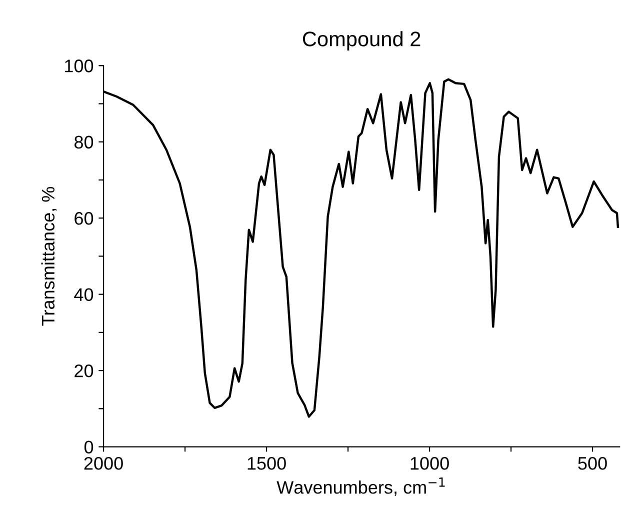 Image resolution: width=621 pixels, height=525 pixels. Describe the element at coordinates (84, 218) in the screenshot. I see `y-tick-label: 60` at that location.